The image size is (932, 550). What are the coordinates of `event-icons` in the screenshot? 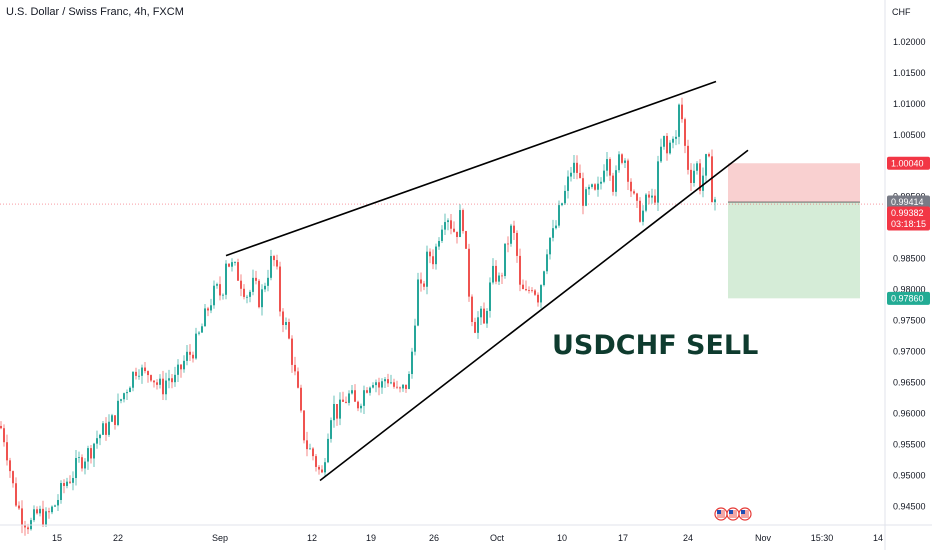 It's located at (733, 514).